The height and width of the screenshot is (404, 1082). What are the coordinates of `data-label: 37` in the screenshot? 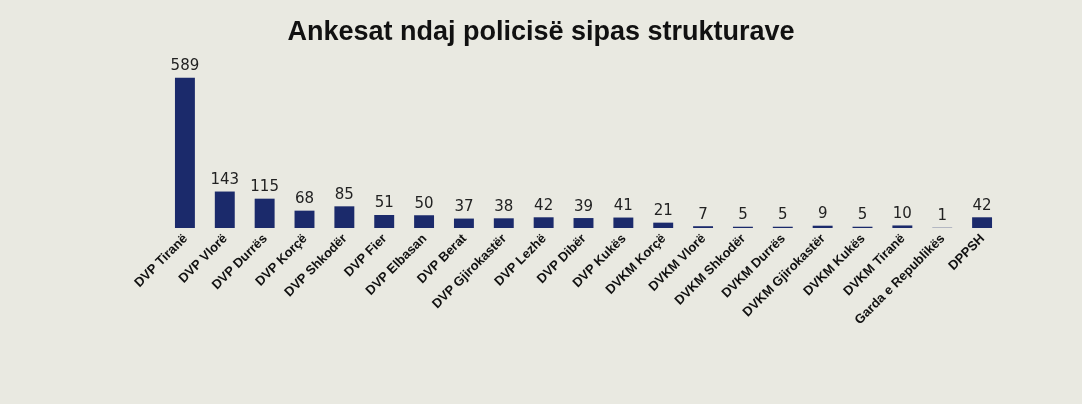 It's located at (464, 206).